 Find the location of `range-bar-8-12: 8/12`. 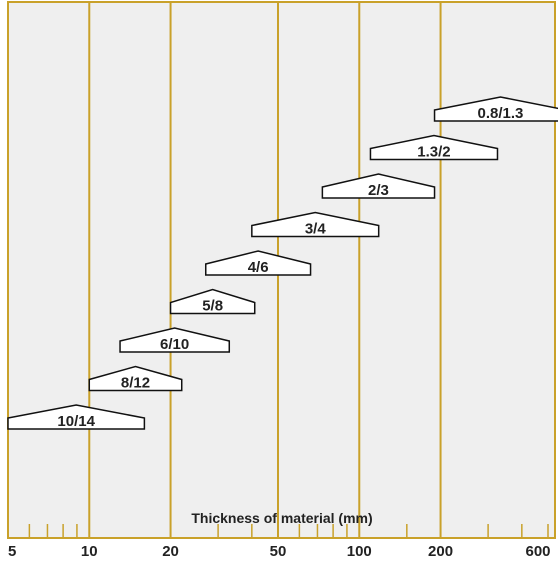

range-bar-8-12: 8/12 is located at coordinates (135, 378).